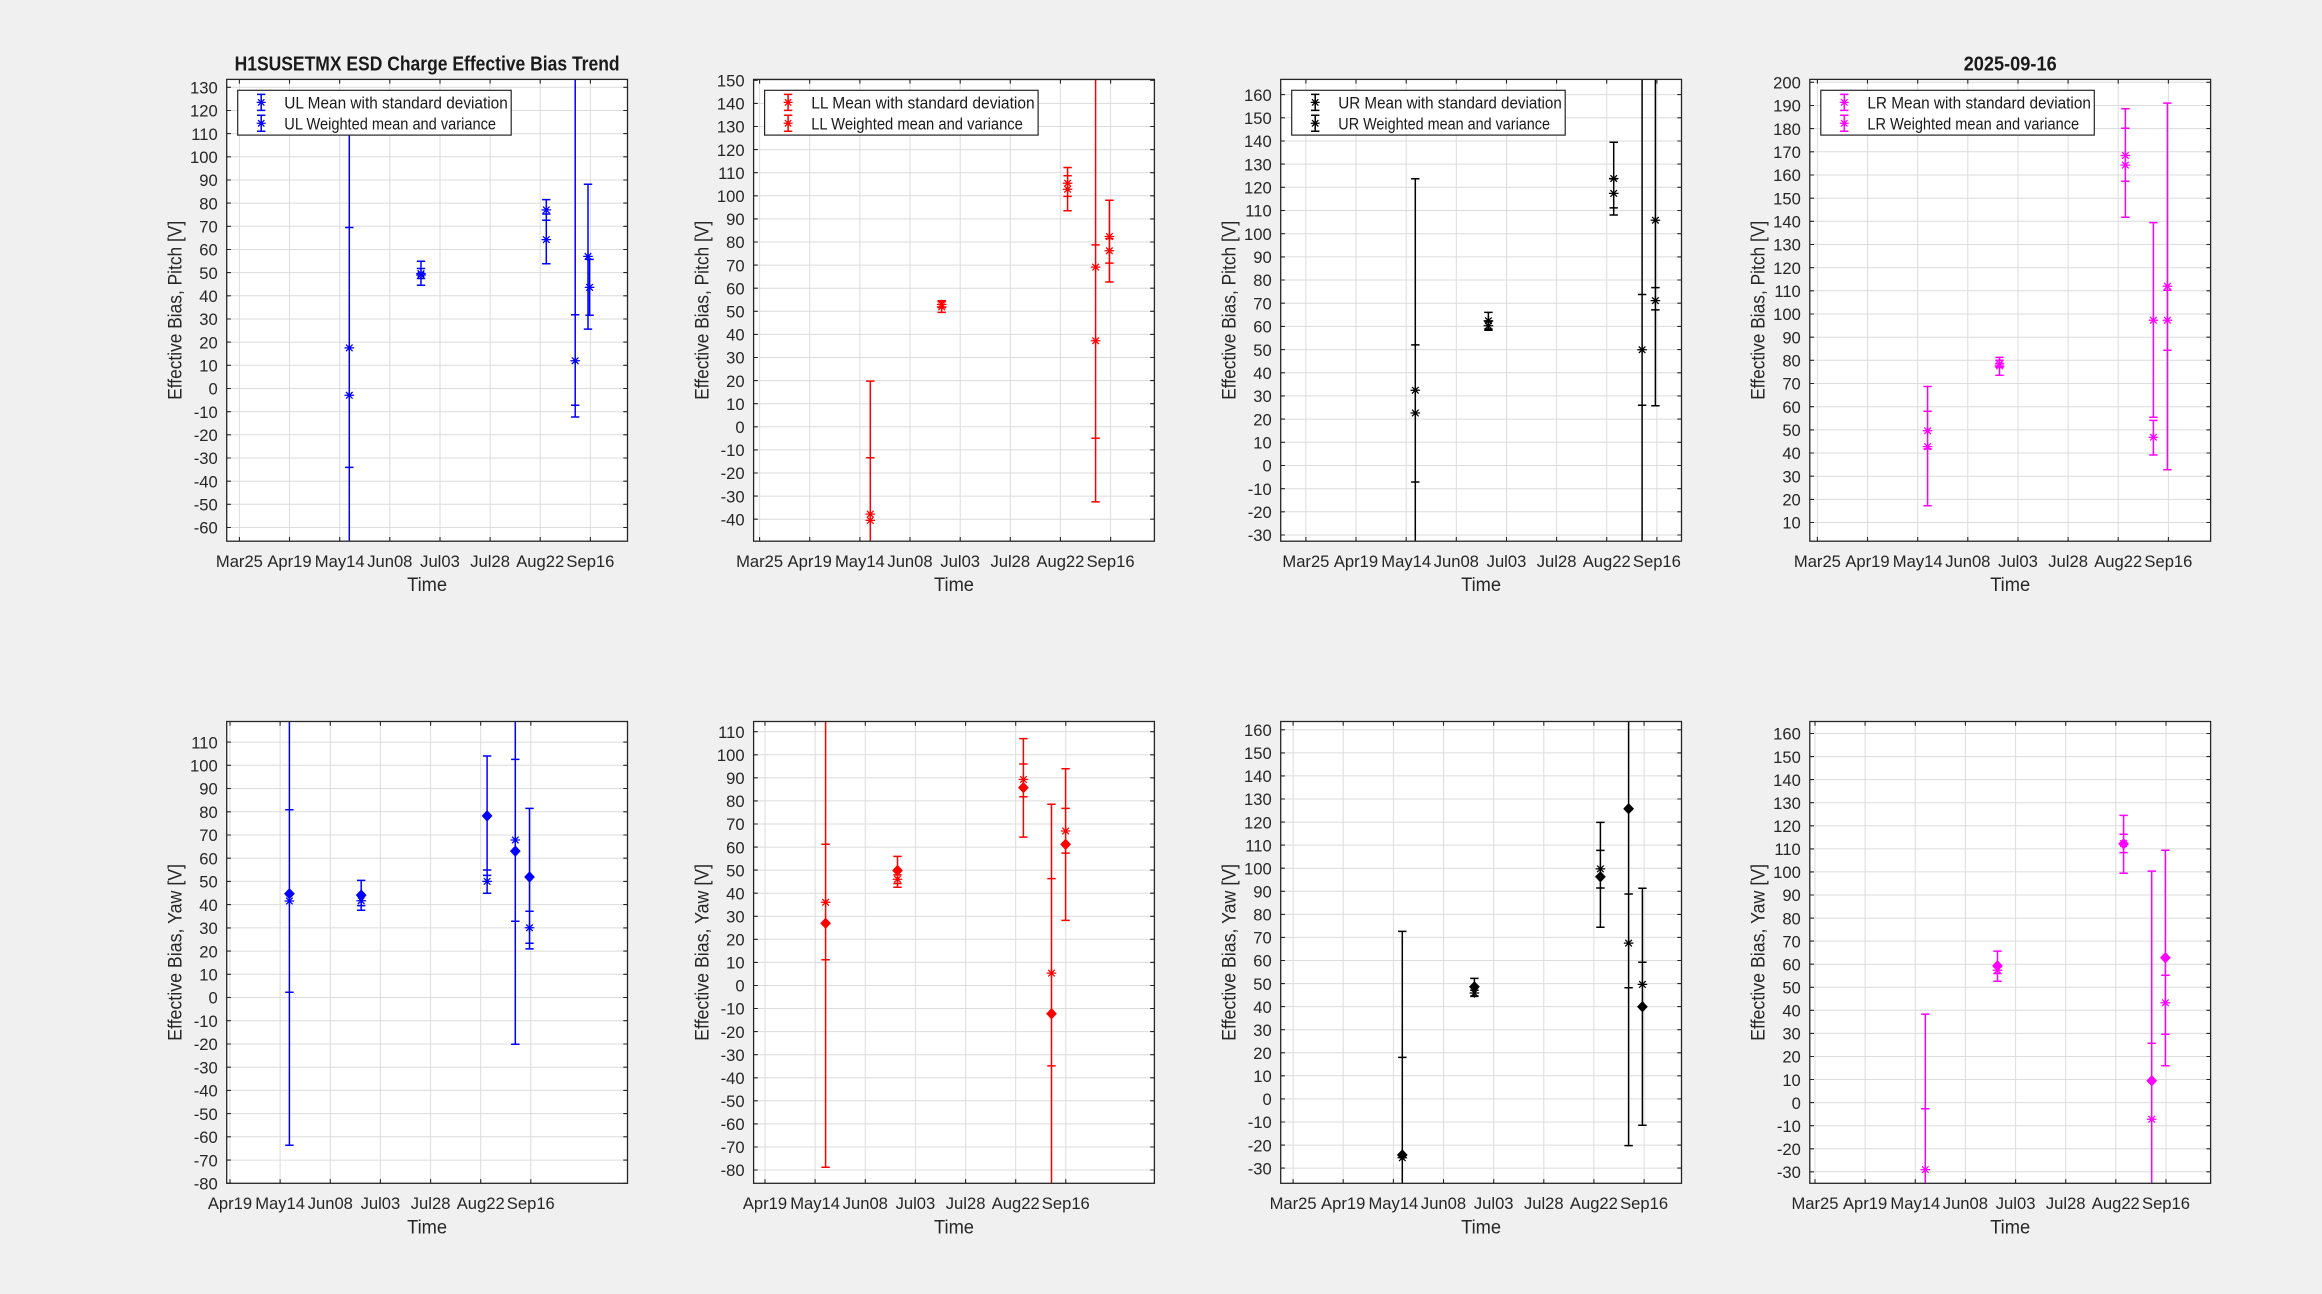 The height and width of the screenshot is (1294, 2322). What do you see at coordinates (427, 585) in the screenshot?
I see `svg-text: Time` at bounding box center [427, 585].